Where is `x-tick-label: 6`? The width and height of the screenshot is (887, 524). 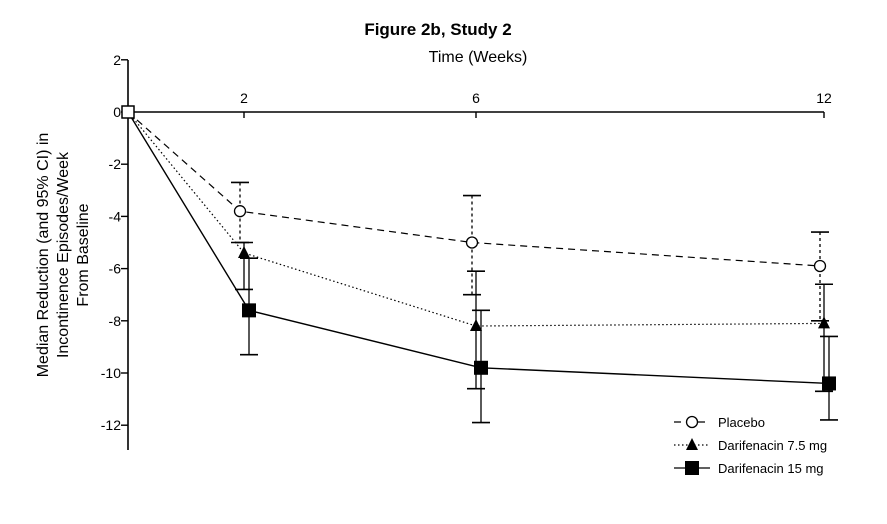
x-tick-label: 6 is located at coordinates (476, 98).